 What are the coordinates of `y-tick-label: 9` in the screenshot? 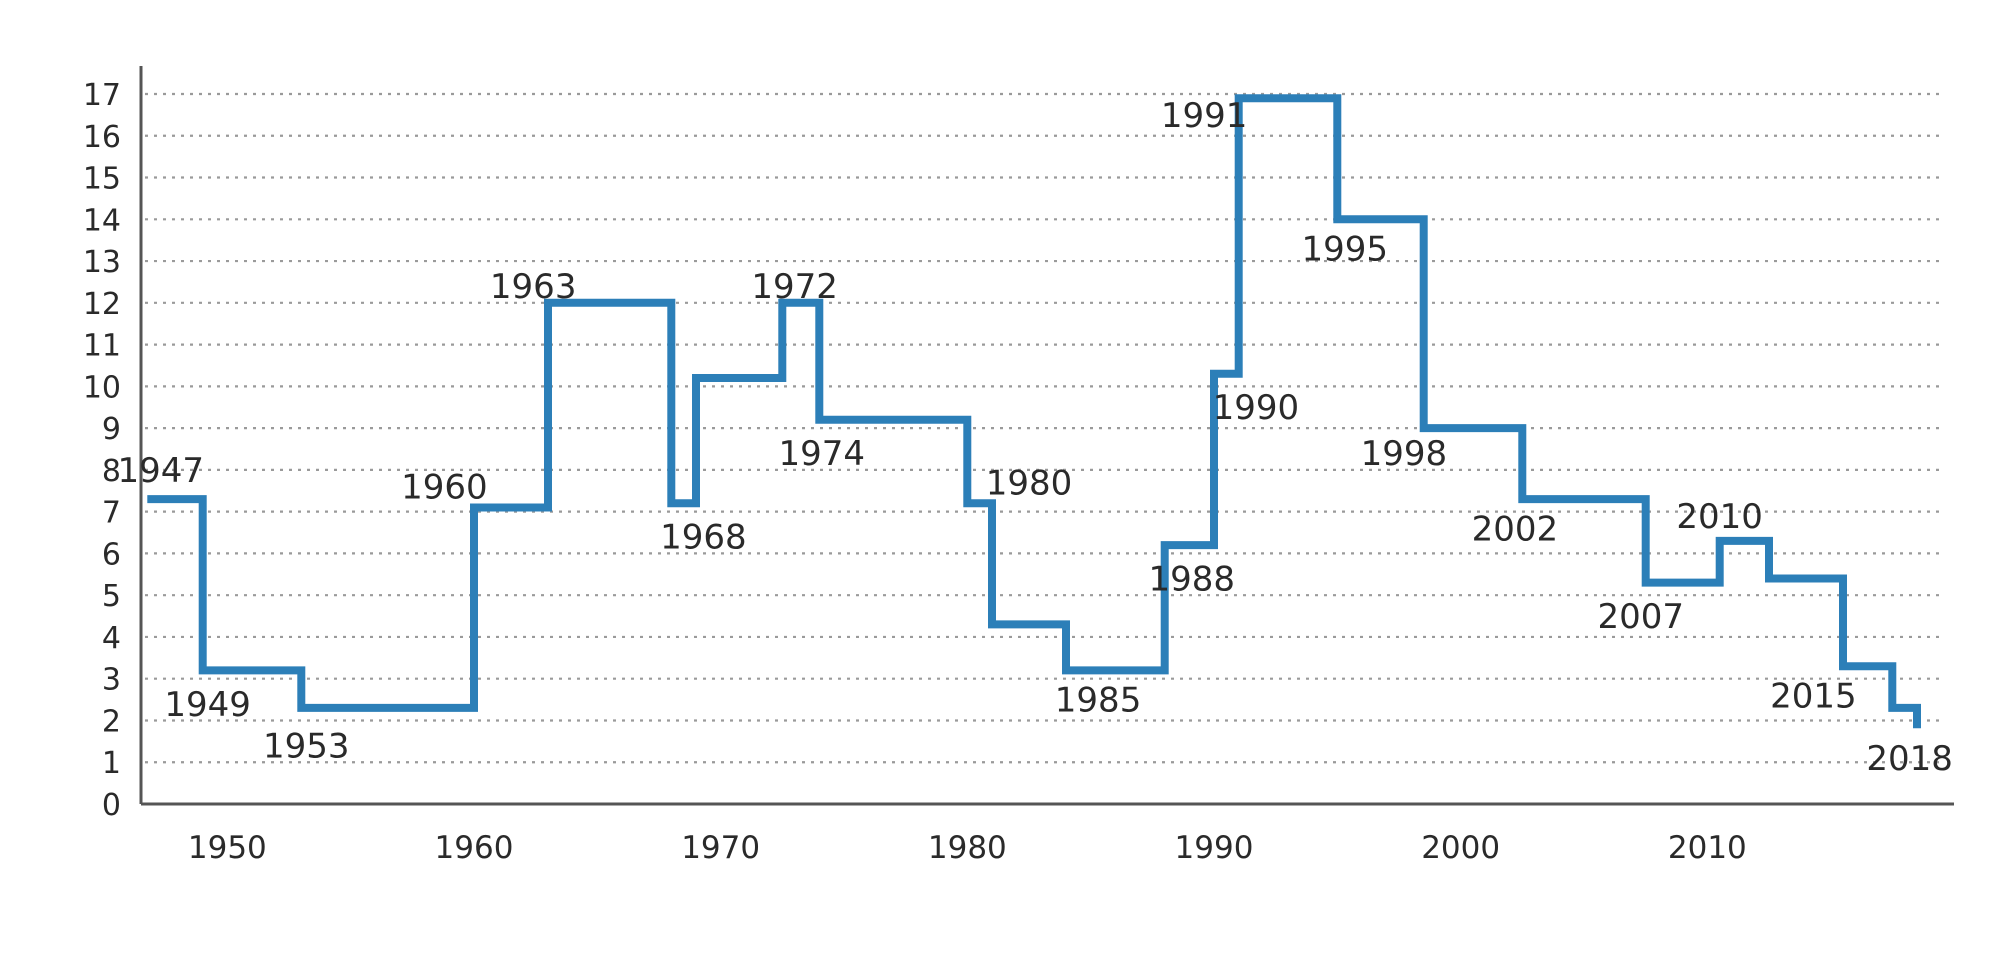 It's located at (111, 429).